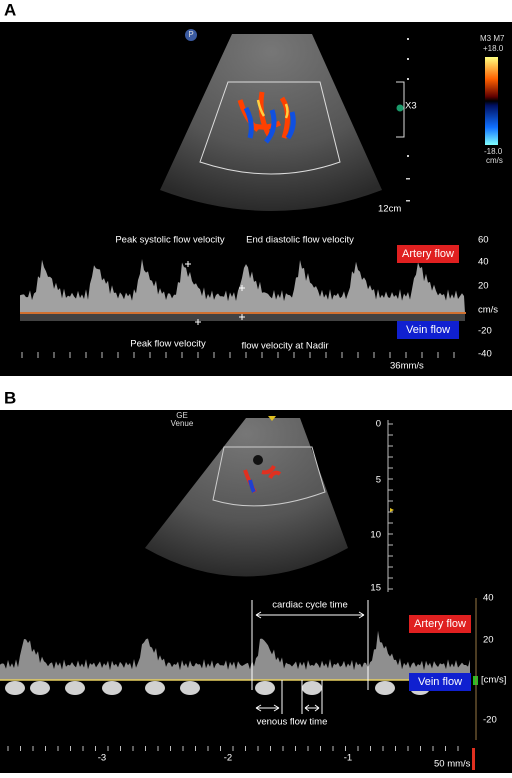 This screenshot has height=778, width=512. I want to click on marker-crosses, so click(215, 293).